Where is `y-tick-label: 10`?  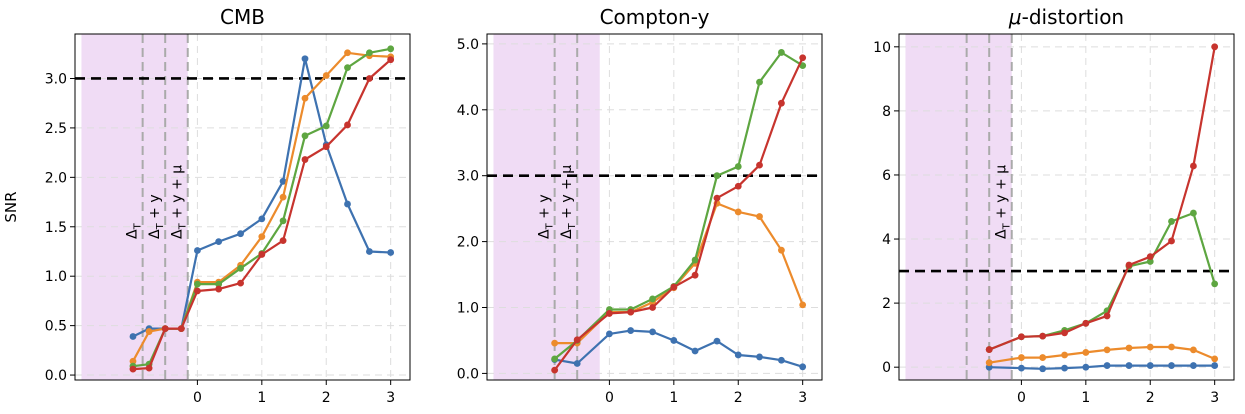 y-tick-label: 10 is located at coordinates (882, 48).